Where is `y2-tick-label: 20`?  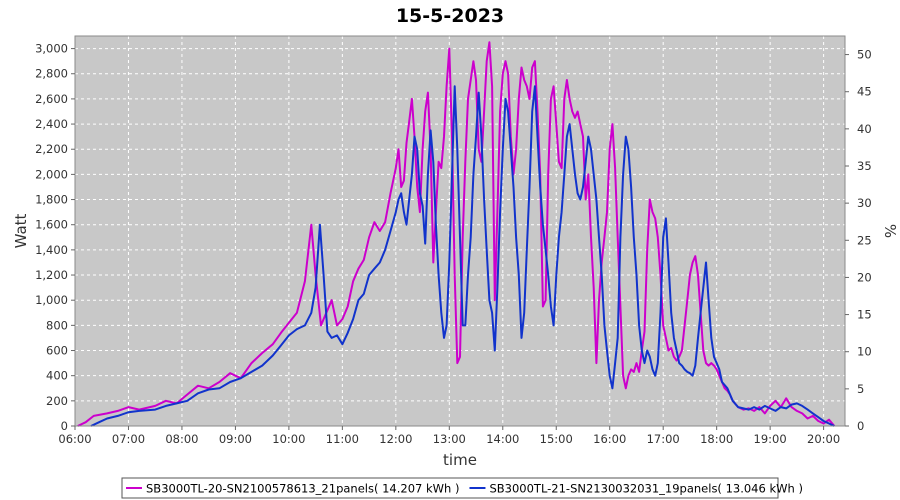
y2-tick-label: 20 is located at coordinates (864, 277).